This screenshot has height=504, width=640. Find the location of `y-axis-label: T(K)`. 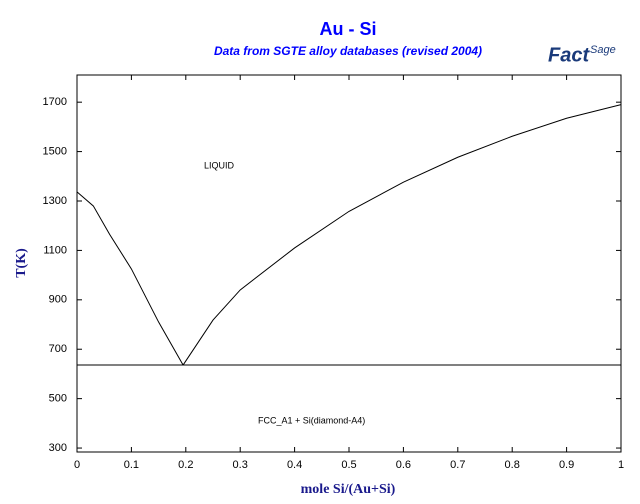

y-axis-label: T(K) is located at coordinates (21, 263).